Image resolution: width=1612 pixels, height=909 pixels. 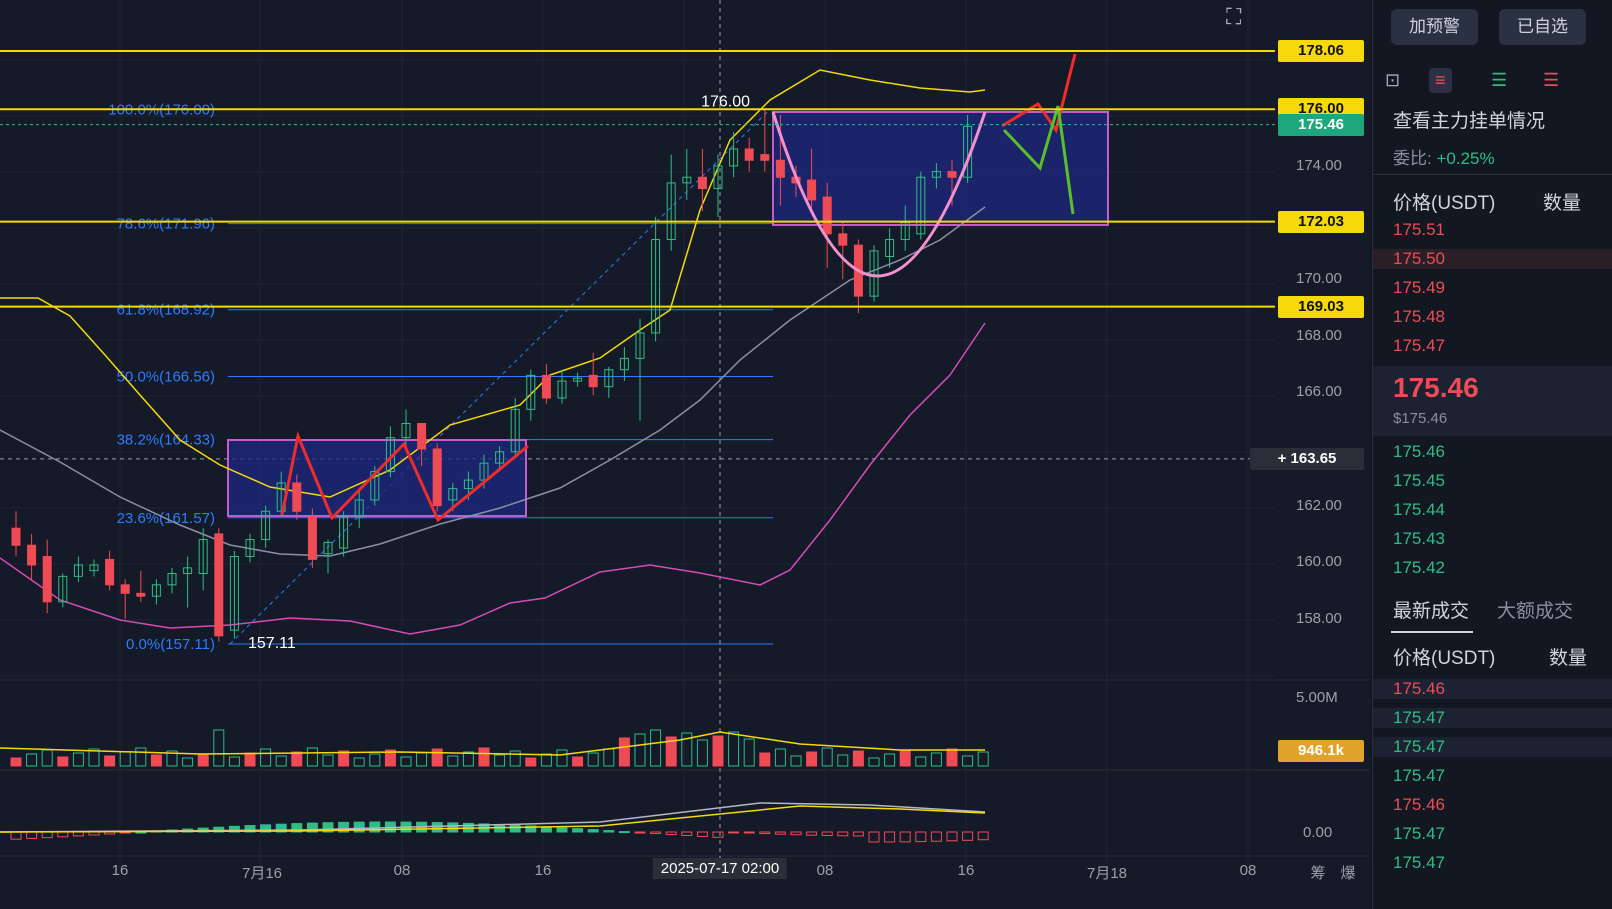 I want to click on divider, so click(x=1492, y=174).